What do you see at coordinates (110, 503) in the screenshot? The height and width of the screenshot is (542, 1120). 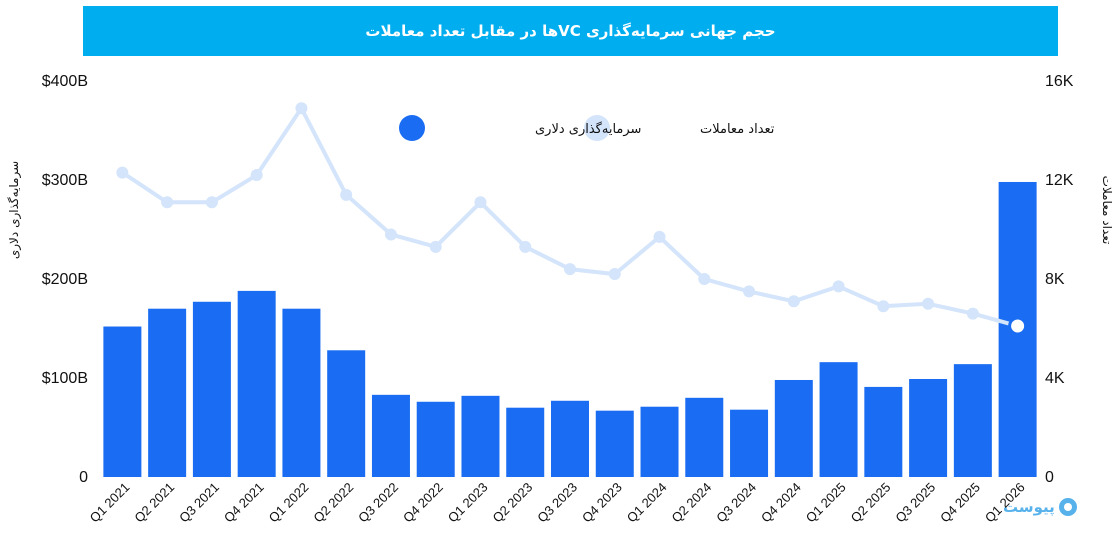 I see `x-tick-label: Q1 2021` at bounding box center [110, 503].